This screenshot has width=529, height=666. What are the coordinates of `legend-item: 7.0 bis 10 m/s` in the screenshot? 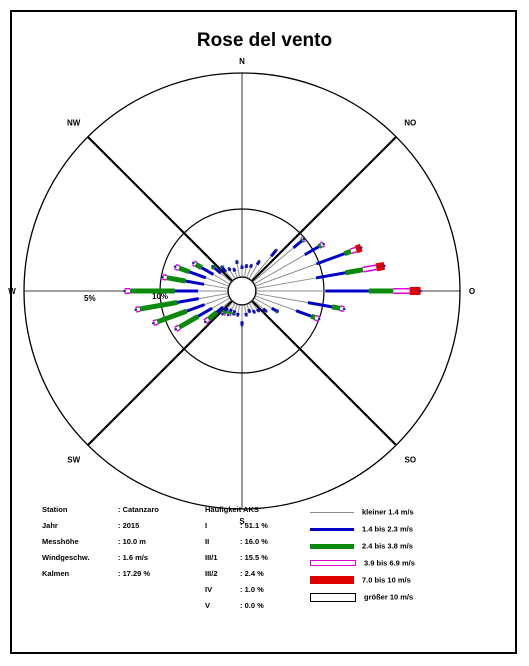 It's located at (360, 583).